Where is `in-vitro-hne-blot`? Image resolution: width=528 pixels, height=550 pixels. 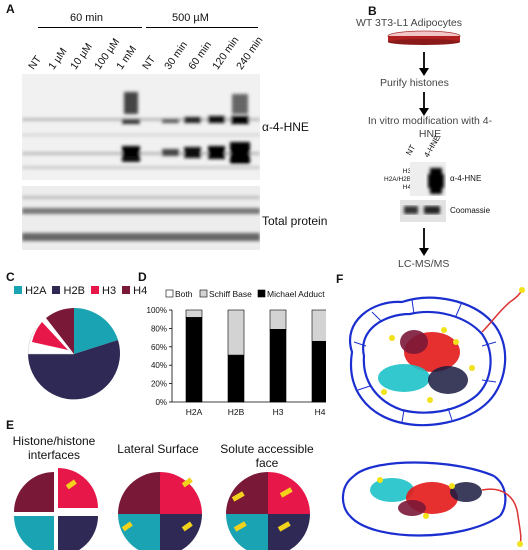
in-vitro-hne-blot is located at coordinates (428, 179).